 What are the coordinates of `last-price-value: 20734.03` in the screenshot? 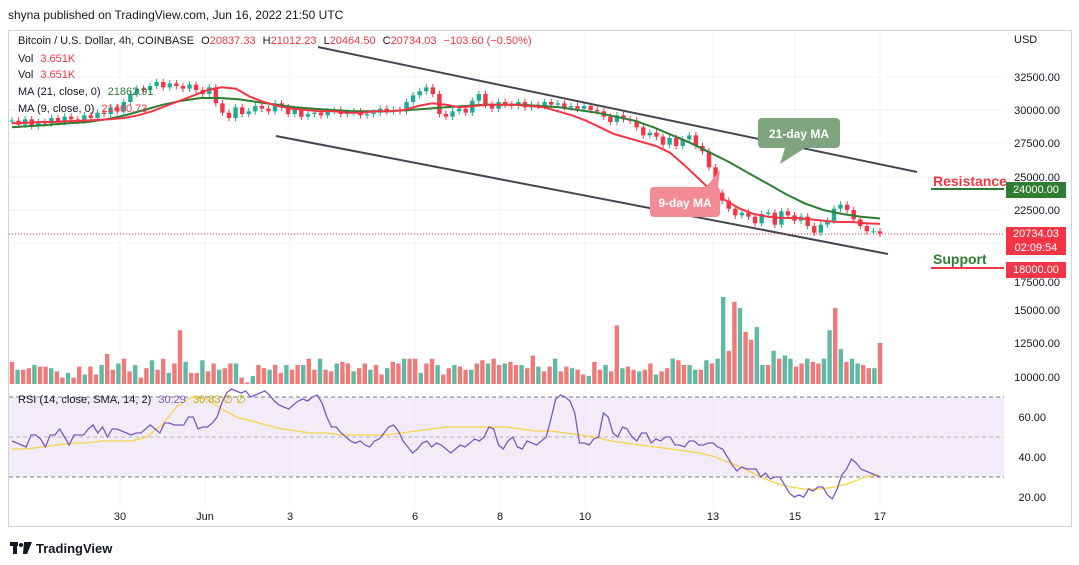 It's located at (1036, 234).